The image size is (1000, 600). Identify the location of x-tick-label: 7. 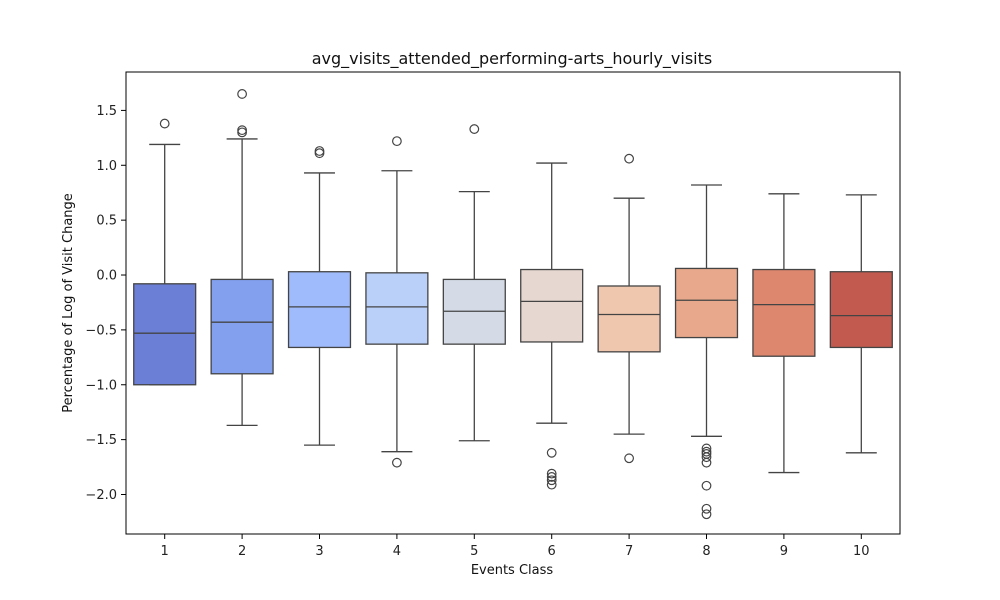
(629, 551).